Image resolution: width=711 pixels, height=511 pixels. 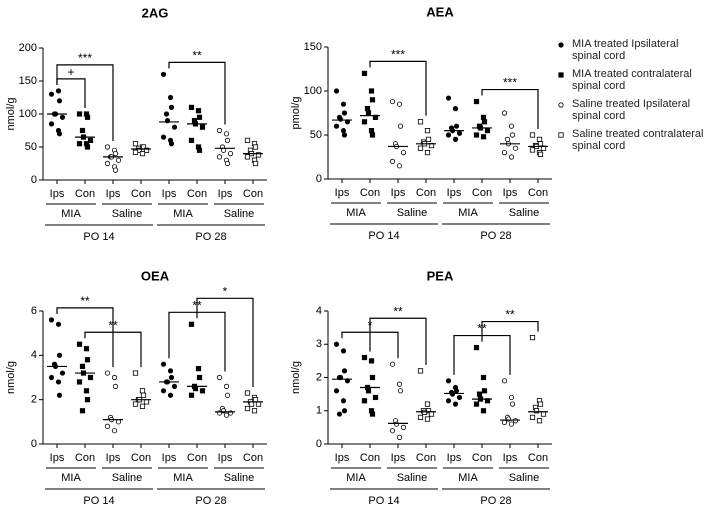 What do you see at coordinates (638, 140) in the screenshot?
I see `legend-label: Saline treated contralateral spinal cord` at bounding box center [638, 140].